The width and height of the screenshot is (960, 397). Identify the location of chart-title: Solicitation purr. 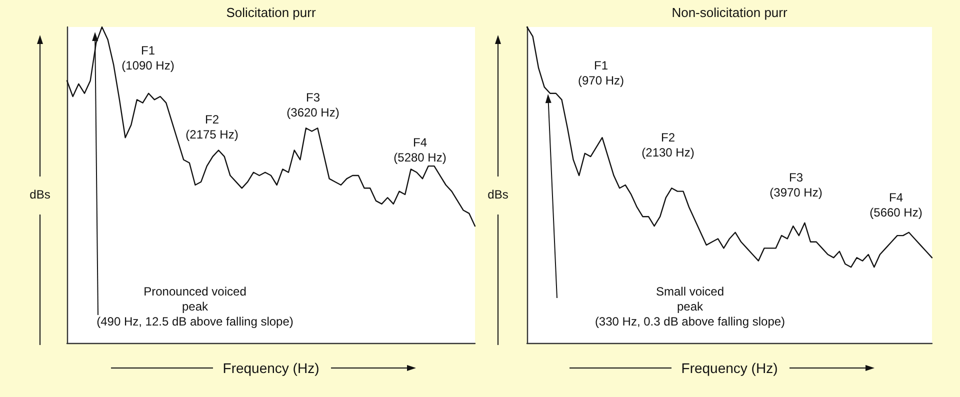
(271, 12).